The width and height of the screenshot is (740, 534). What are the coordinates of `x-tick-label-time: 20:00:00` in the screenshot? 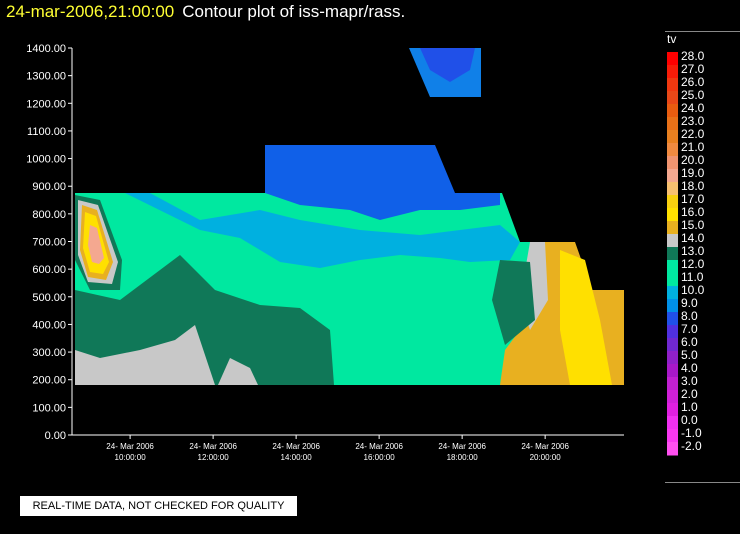 It's located at (546, 457).